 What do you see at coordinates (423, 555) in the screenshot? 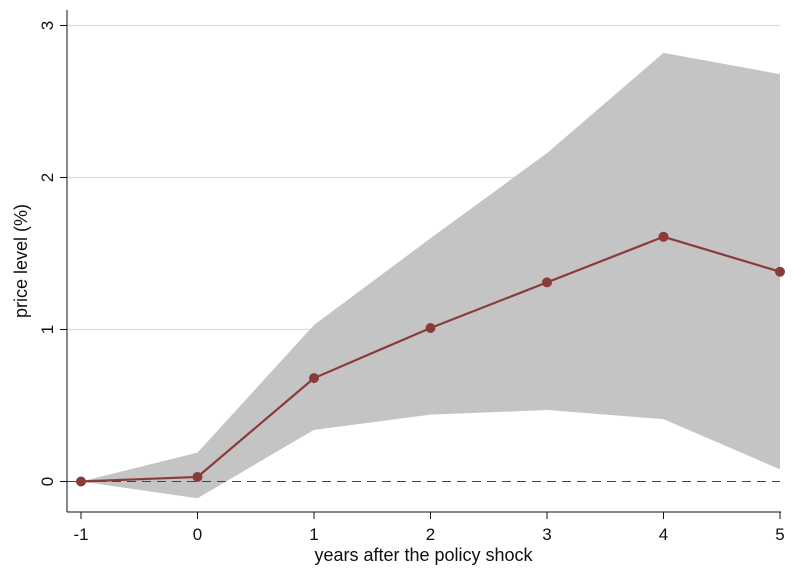
I see `x-axis-label: years after the policy shock` at bounding box center [423, 555].